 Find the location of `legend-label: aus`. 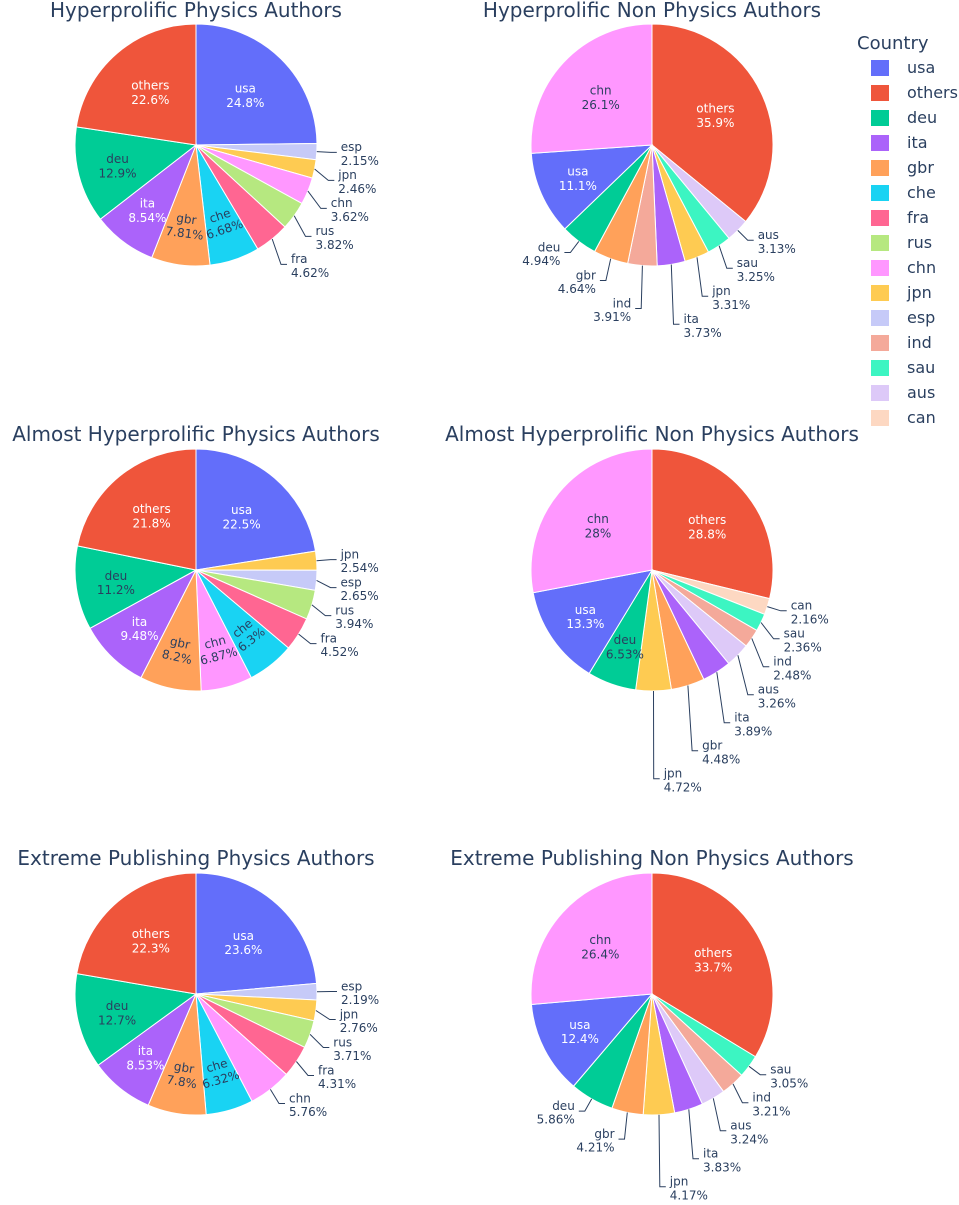

legend-label: aus is located at coordinates (921, 392).